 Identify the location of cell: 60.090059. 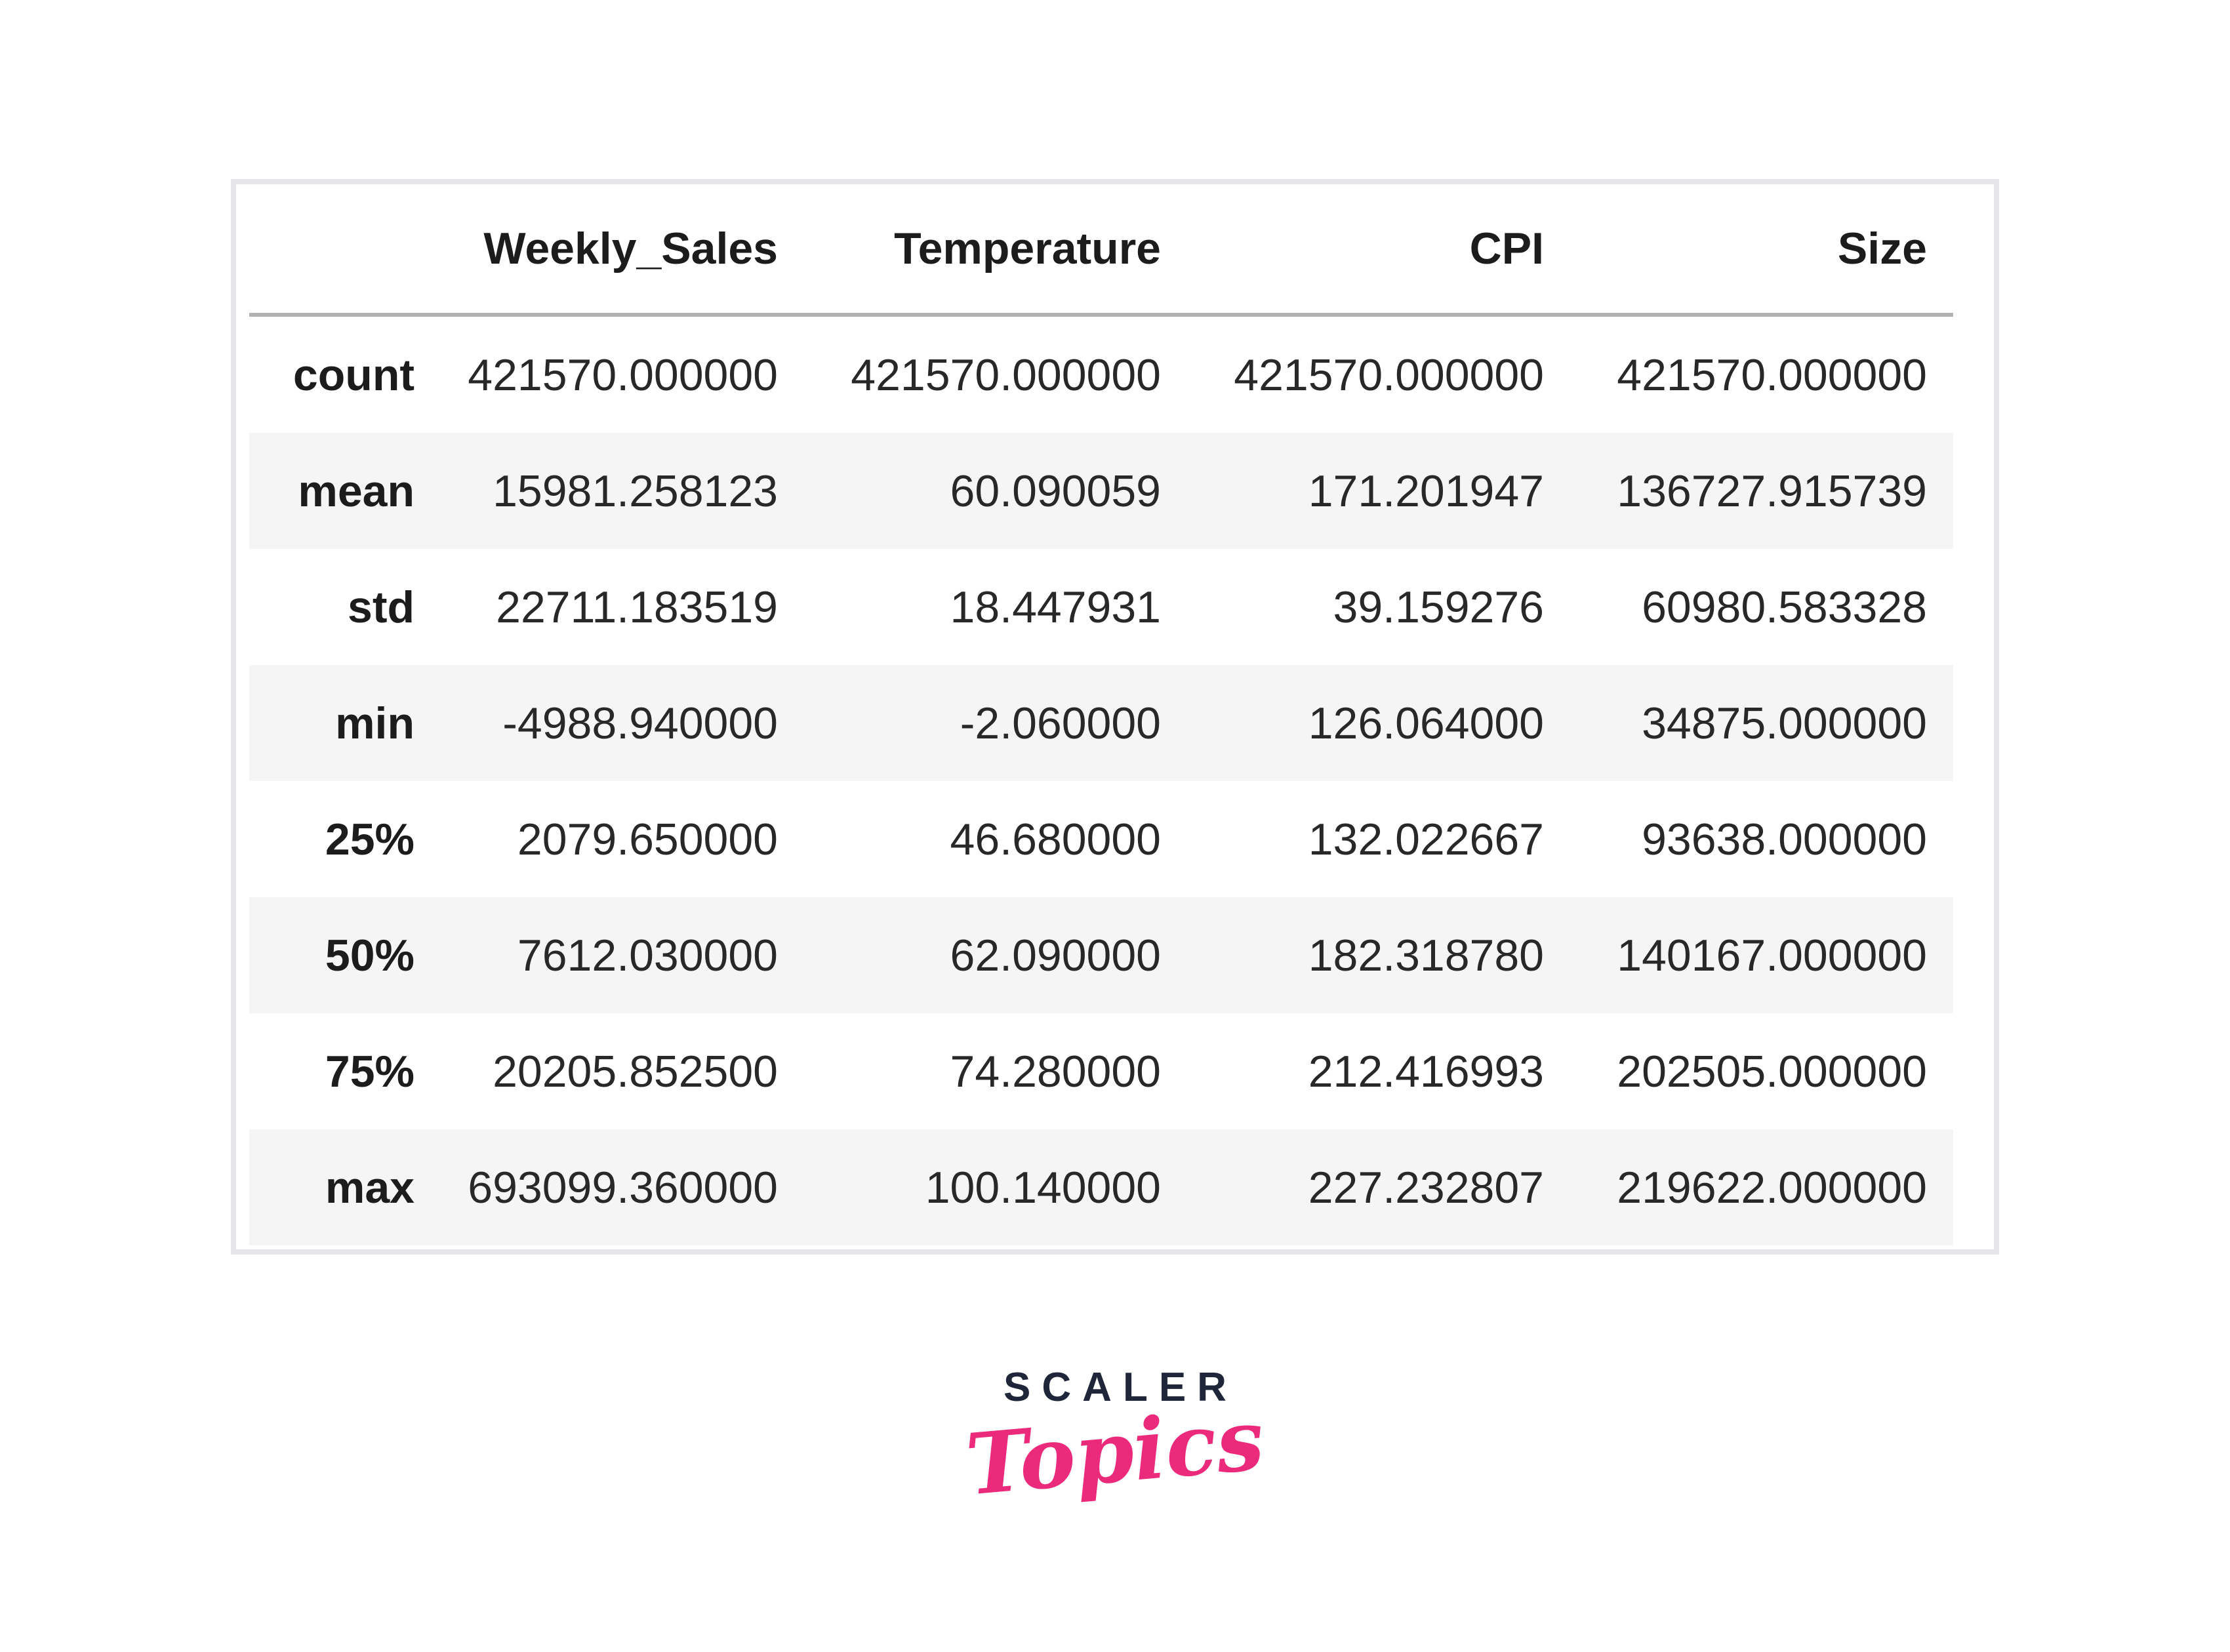
(1055, 491).